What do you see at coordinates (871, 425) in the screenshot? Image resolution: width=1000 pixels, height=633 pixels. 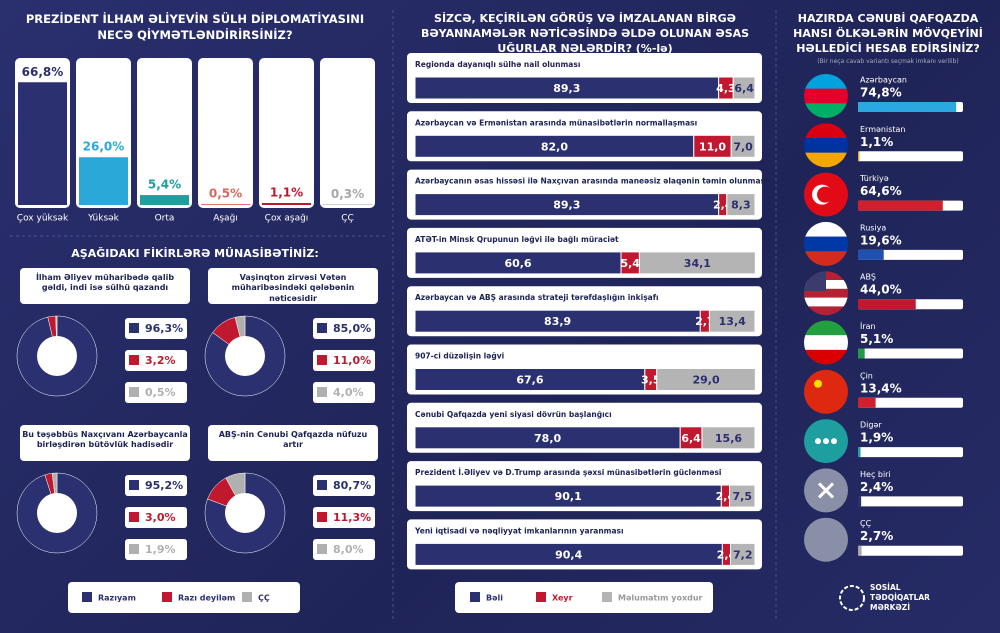 I see `category-label: Digər` at bounding box center [871, 425].